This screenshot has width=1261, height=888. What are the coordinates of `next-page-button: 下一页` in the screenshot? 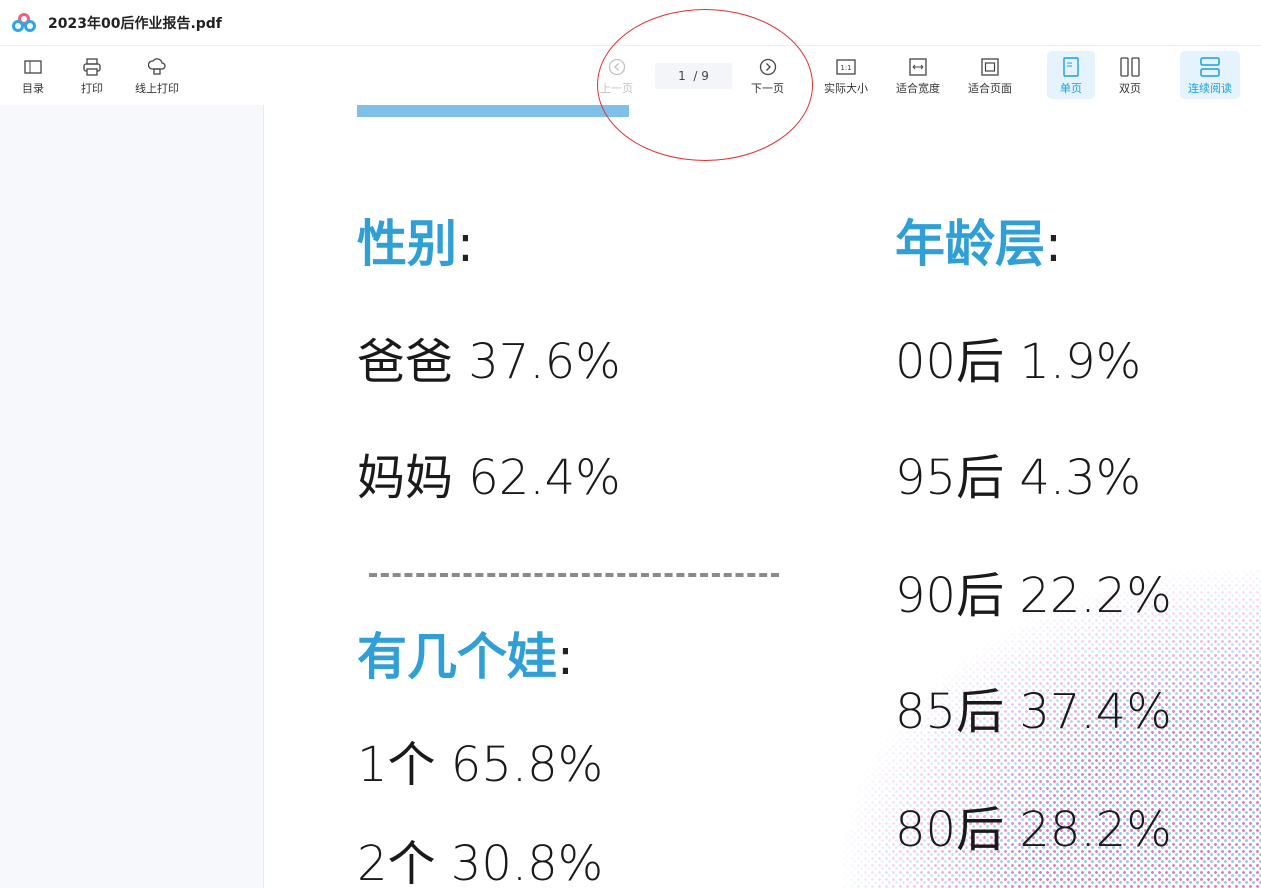 It's located at (767, 76).